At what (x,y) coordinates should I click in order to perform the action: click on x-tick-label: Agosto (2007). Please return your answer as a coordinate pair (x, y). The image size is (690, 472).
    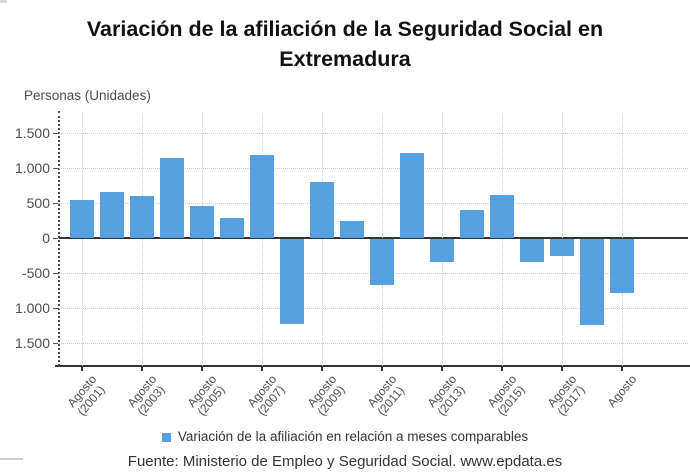
    Looking at the image, I should click on (265, 395).